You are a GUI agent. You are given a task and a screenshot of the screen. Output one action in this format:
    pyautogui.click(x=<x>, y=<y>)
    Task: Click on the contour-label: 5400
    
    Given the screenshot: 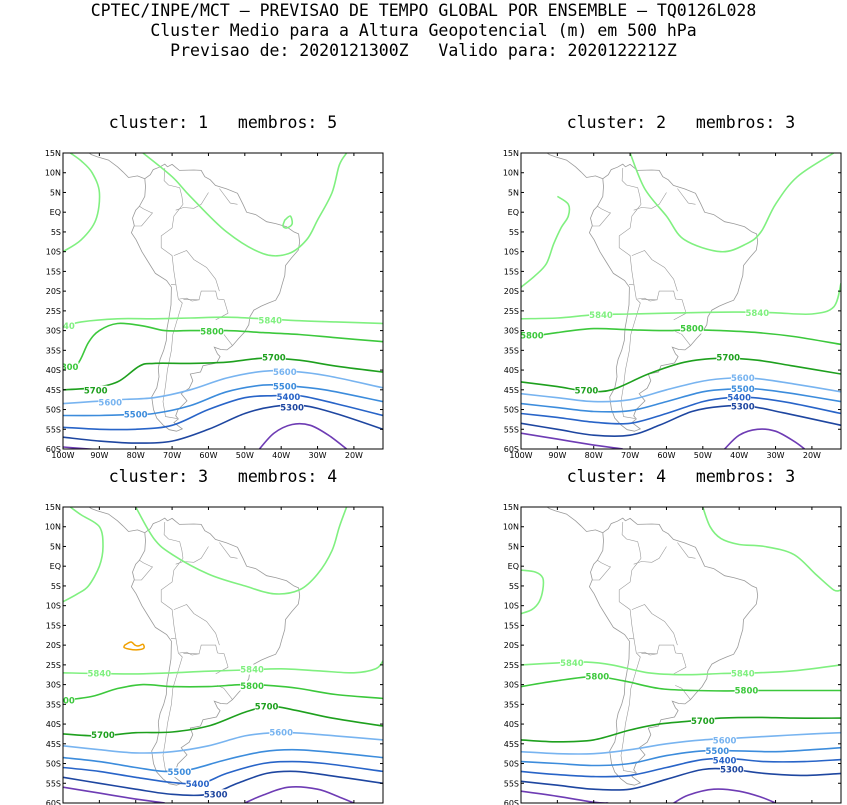 What is the action you would take?
    pyautogui.click(x=198, y=785)
    